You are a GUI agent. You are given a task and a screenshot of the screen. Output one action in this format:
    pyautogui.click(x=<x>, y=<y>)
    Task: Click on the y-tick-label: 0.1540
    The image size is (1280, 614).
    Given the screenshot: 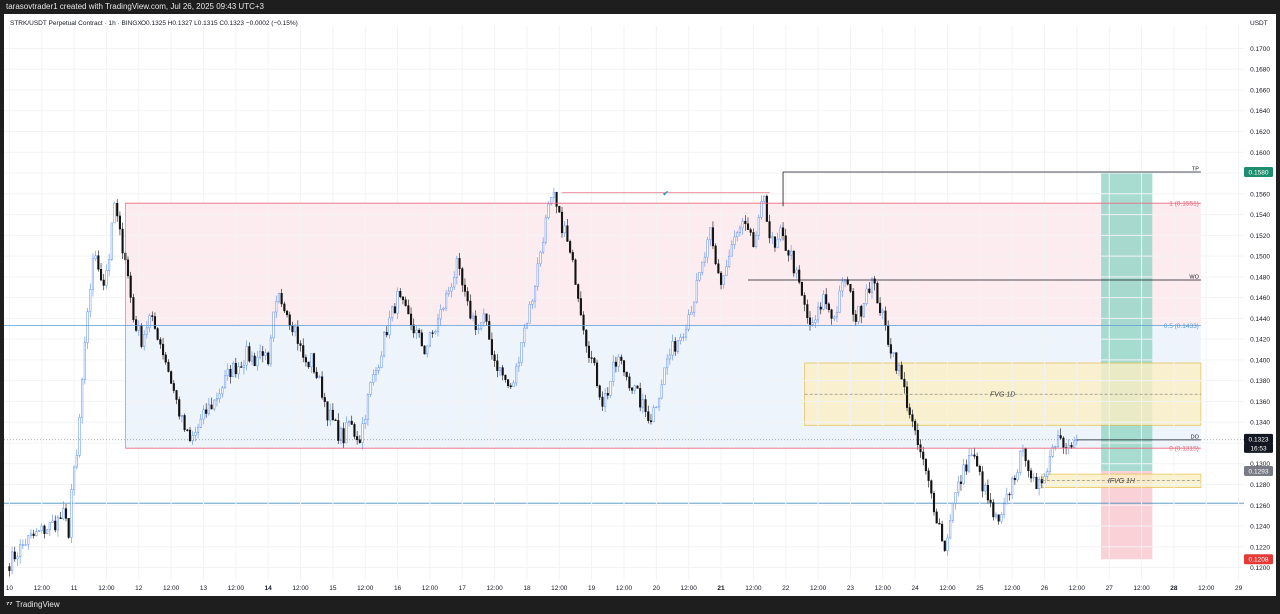 What is the action you would take?
    pyautogui.click(x=1260, y=215)
    